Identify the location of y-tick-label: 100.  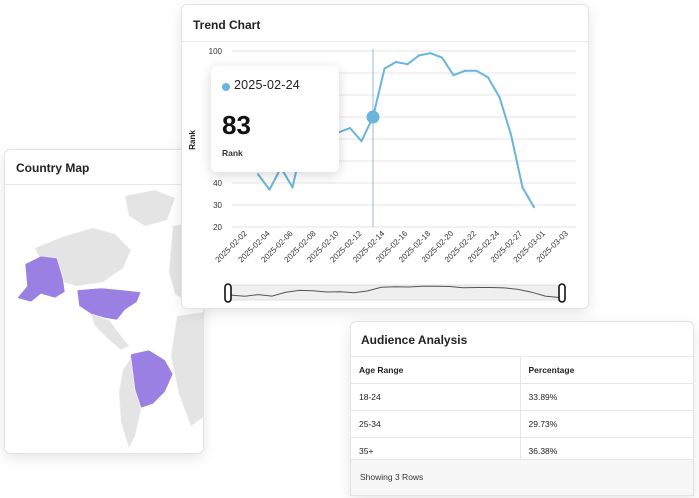
(216, 51).